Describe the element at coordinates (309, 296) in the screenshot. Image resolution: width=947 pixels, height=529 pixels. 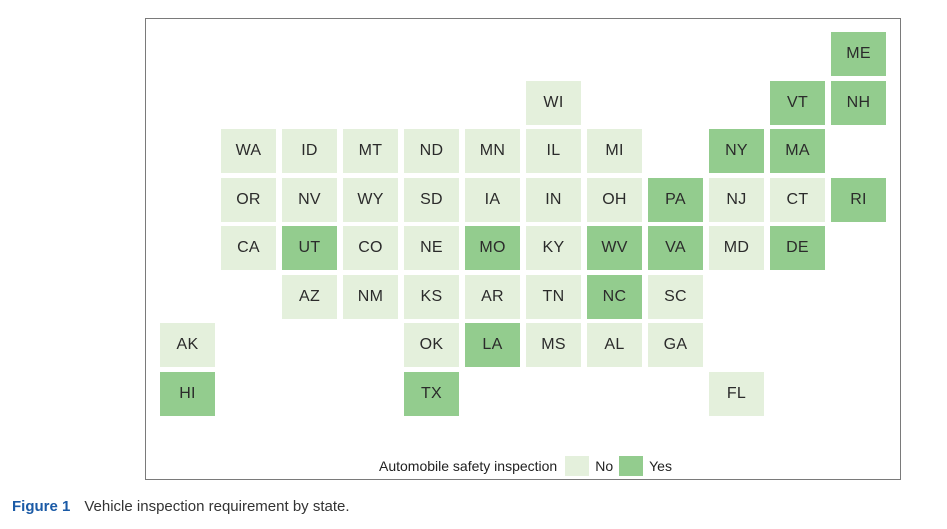
I see `tile-az: AZ` at that location.